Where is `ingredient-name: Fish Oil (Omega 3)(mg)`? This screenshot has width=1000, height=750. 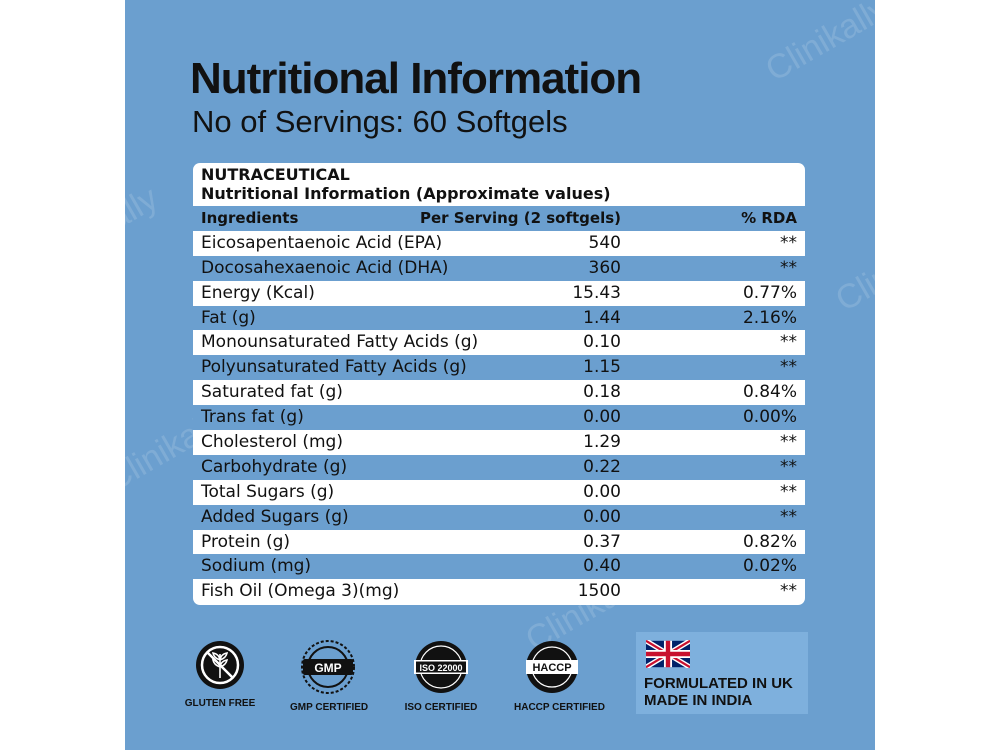
ingredient-name: Fish Oil (Omega 3)(mg) is located at coordinates (300, 591).